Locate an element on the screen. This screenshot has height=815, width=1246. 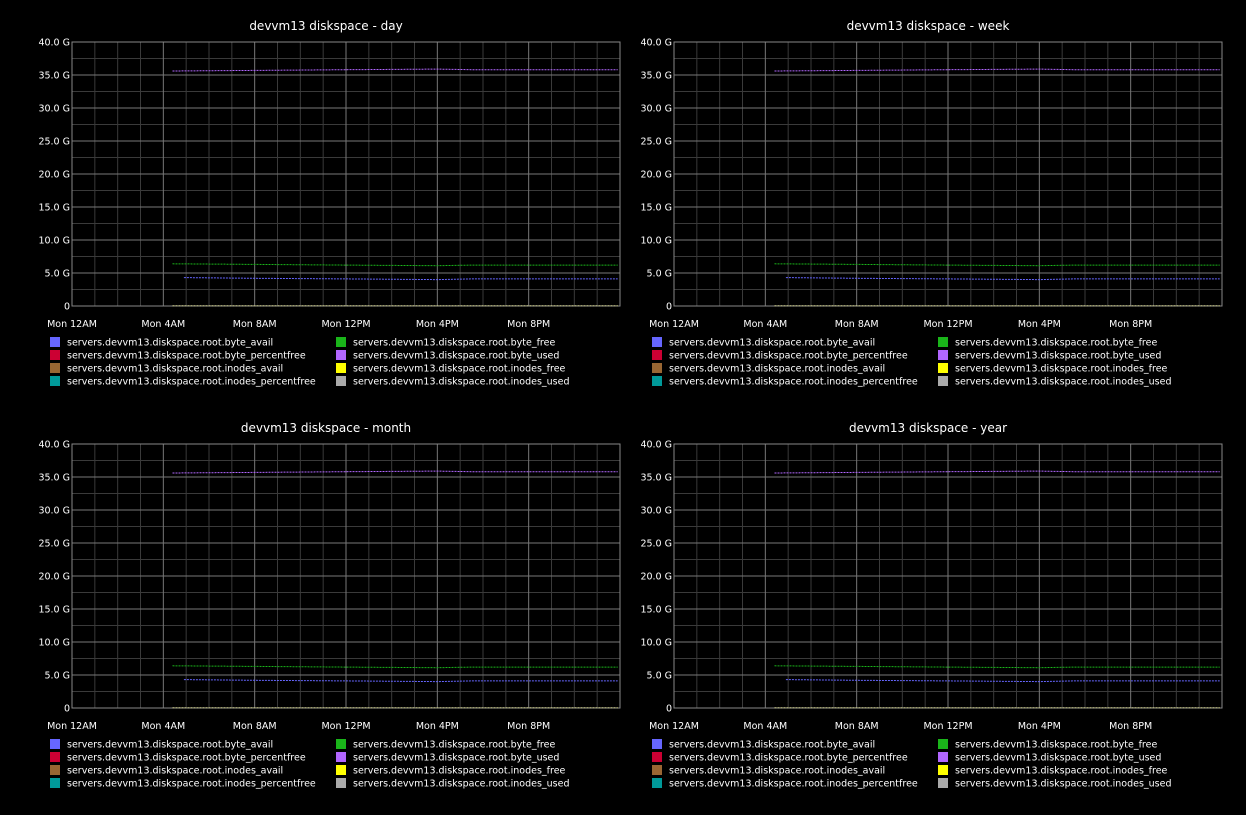
chart-title: devvm13 diskspace - month is located at coordinates (326, 428).